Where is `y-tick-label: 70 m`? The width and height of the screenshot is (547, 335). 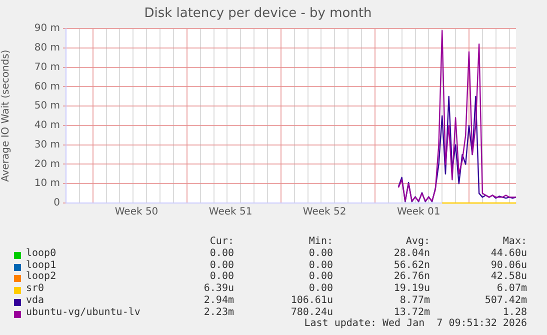 y-tick-label: 70 m is located at coordinates (47, 67).